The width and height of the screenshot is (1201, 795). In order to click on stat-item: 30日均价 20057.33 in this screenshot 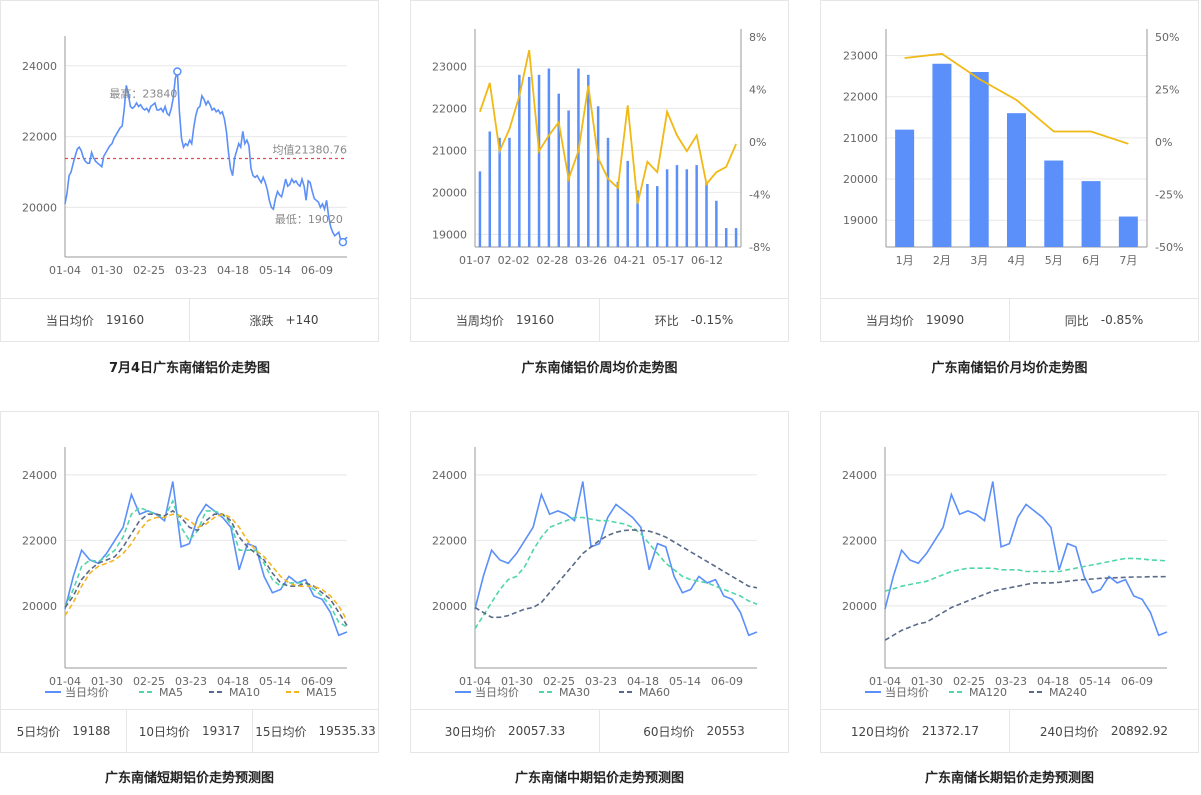, I will do `click(505, 731)`.